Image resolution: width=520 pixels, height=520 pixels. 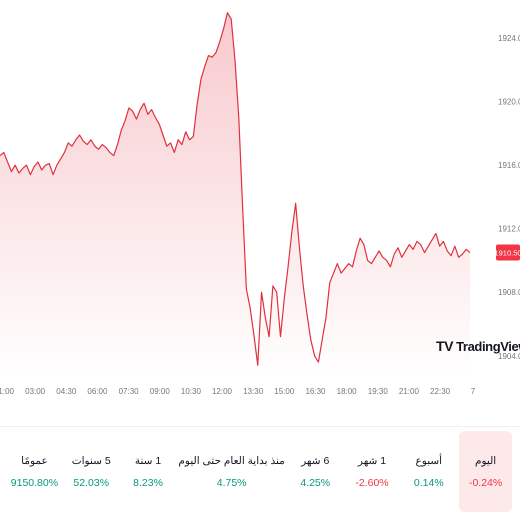 I want to click on stat-label: اليوم, so click(x=486, y=460).